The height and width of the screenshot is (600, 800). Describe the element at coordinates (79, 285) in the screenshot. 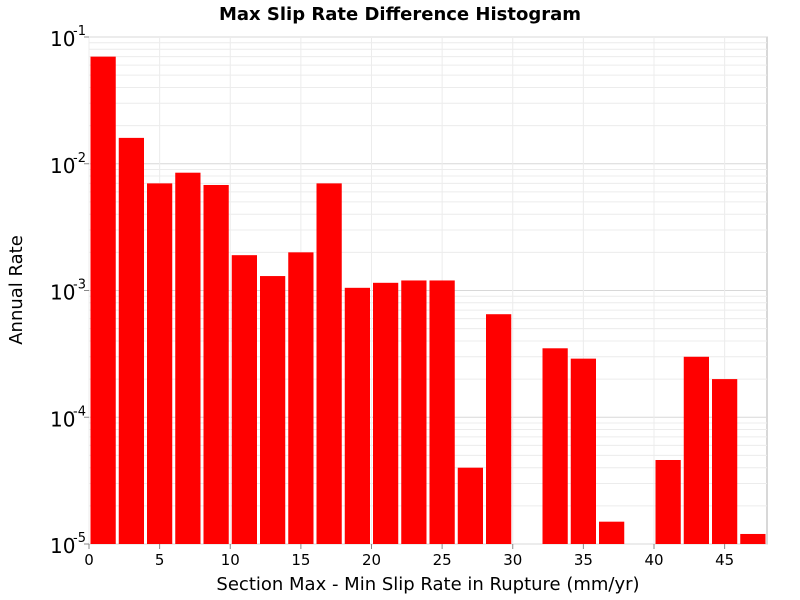

I see `y-tick-exponent: -3` at that location.